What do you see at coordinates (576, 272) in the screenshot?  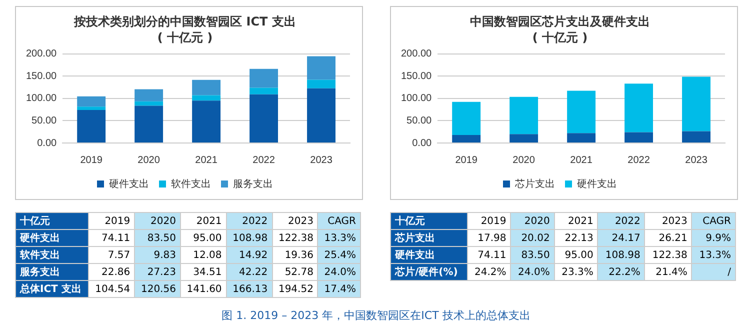 I see `text: 23.3%` at bounding box center [576, 272].